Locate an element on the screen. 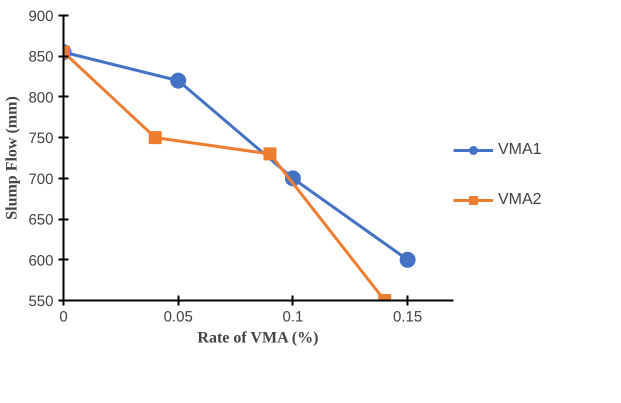  y-axis-title: Slump Flow (mm) is located at coordinates (11, 158).